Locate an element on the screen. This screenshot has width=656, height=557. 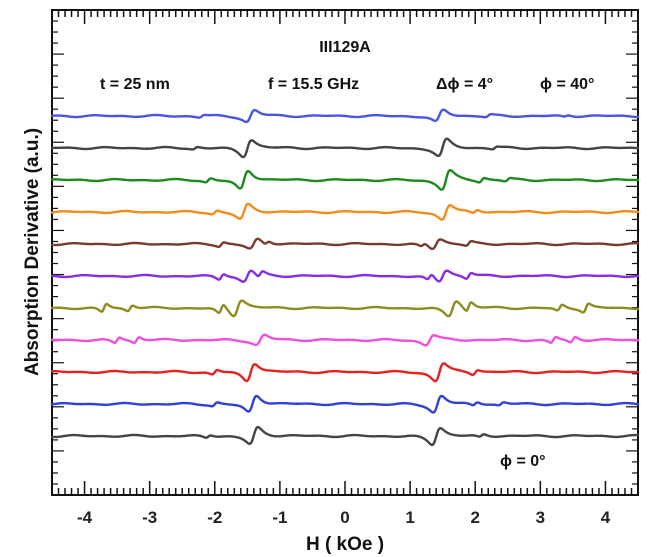
phi-top-annotation: ϕ = 40° is located at coordinates (567, 84).